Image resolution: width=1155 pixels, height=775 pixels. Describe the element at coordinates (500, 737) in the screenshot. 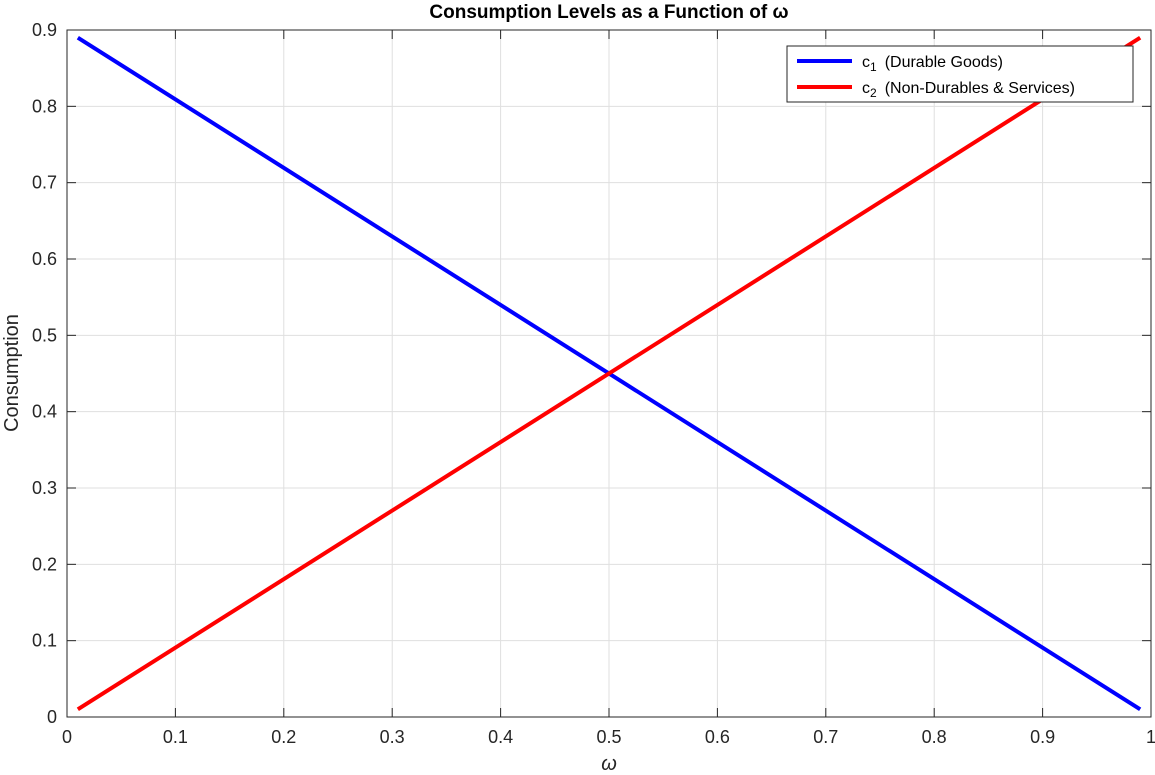

I see `x-tick-label: 0.4` at that location.